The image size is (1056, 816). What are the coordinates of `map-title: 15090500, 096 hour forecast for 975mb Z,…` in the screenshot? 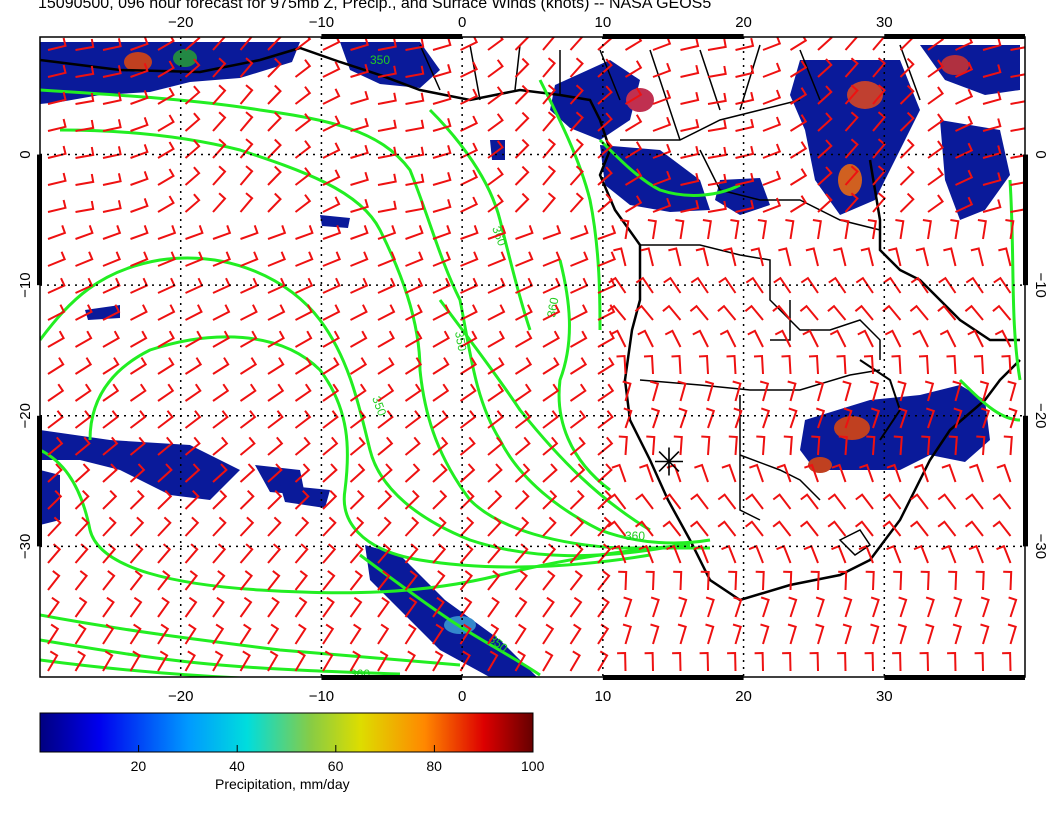 It's located at (375, 6).